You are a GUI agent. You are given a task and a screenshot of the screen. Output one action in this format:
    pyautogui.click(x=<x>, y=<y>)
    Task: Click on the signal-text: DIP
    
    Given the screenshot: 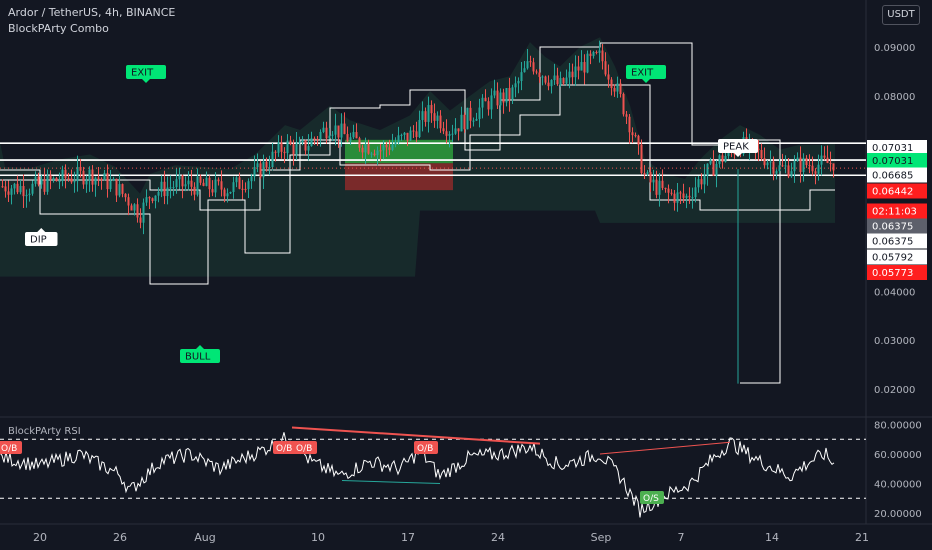 What is the action you would take?
    pyautogui.click(x=38, y=240)
    